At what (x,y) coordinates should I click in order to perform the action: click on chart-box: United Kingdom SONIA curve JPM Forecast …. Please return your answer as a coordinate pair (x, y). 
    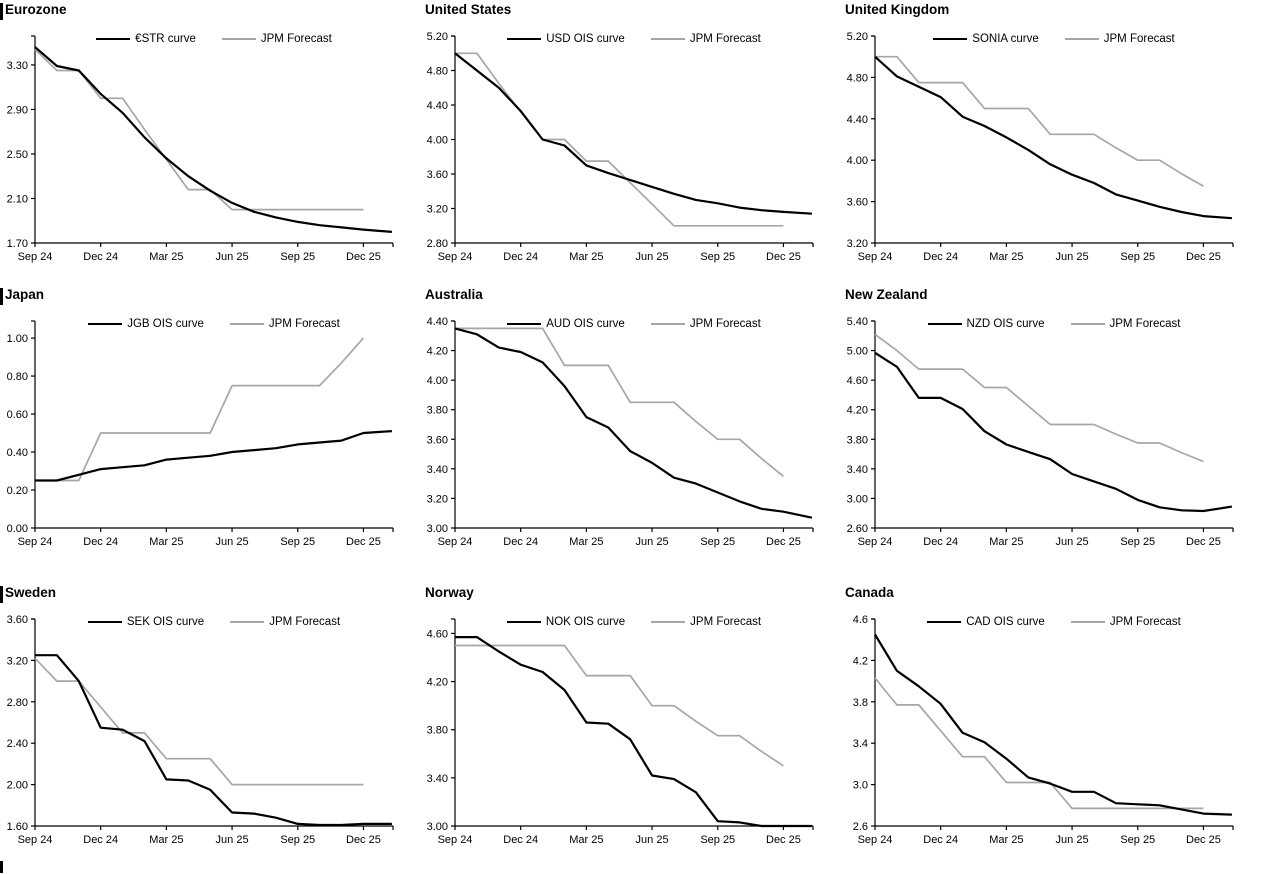
    Looking at the image, I should click on (1050, 145).